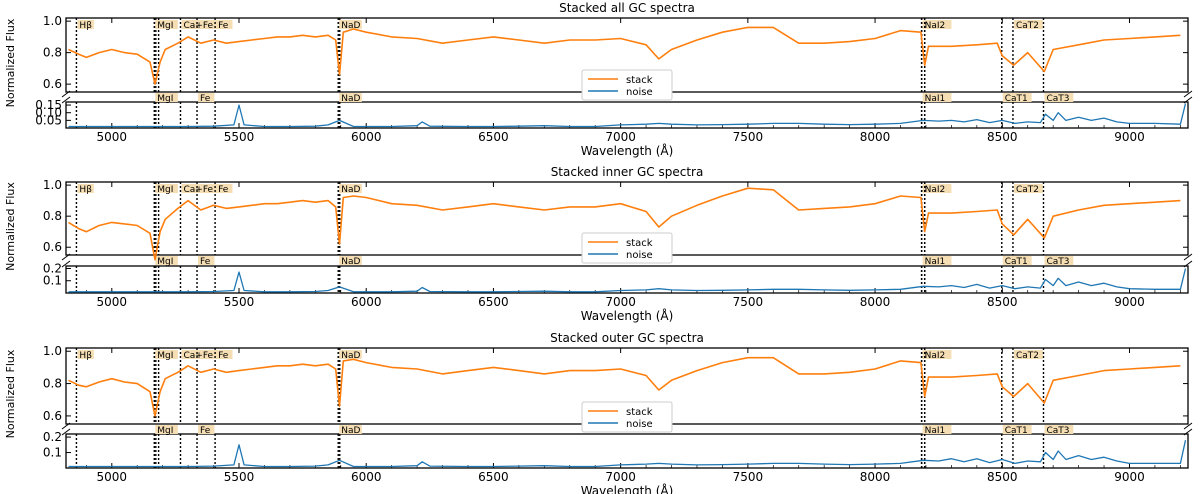 The height and width of the screenshot is (494, 1200). Describe the element at coordinates (627, 338) in the screenshot. I see `panel-title: Stacked outer GC spectra` at that location.